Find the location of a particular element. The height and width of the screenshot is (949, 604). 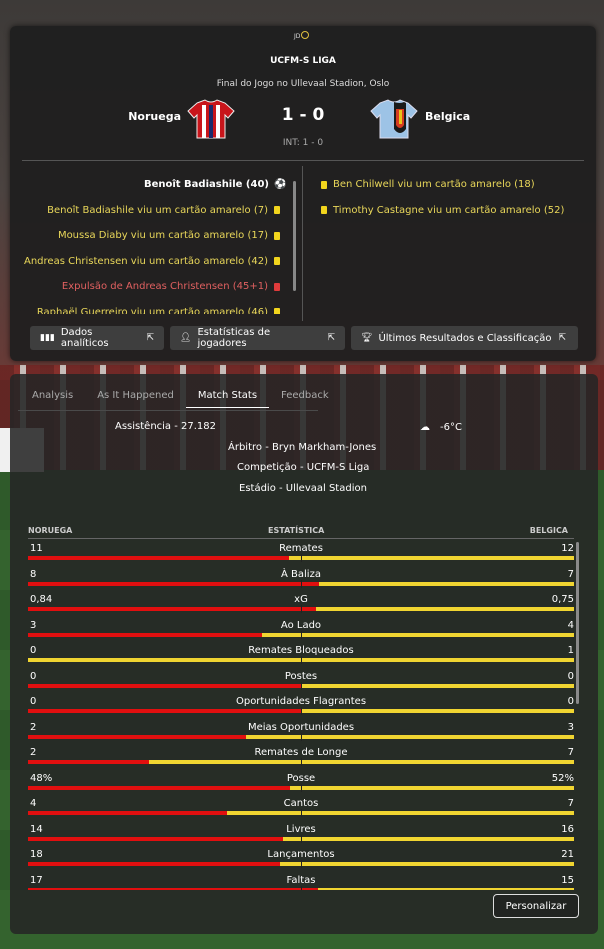

home-stat-value: 2 is located at coordinates (33, 752).